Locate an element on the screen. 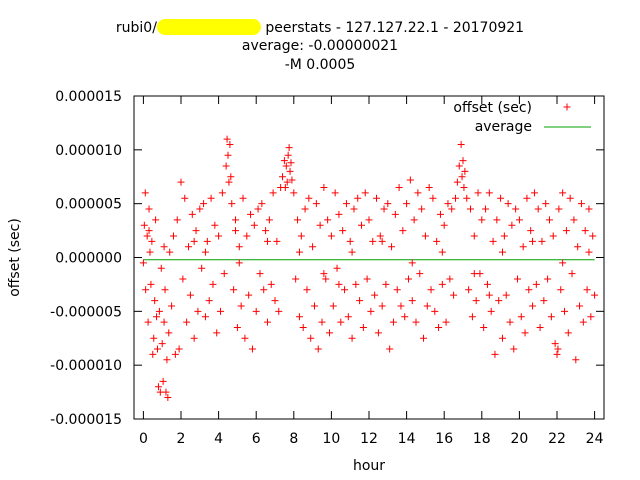  legend: offset (sec) average is located at coordinates (522, 117).